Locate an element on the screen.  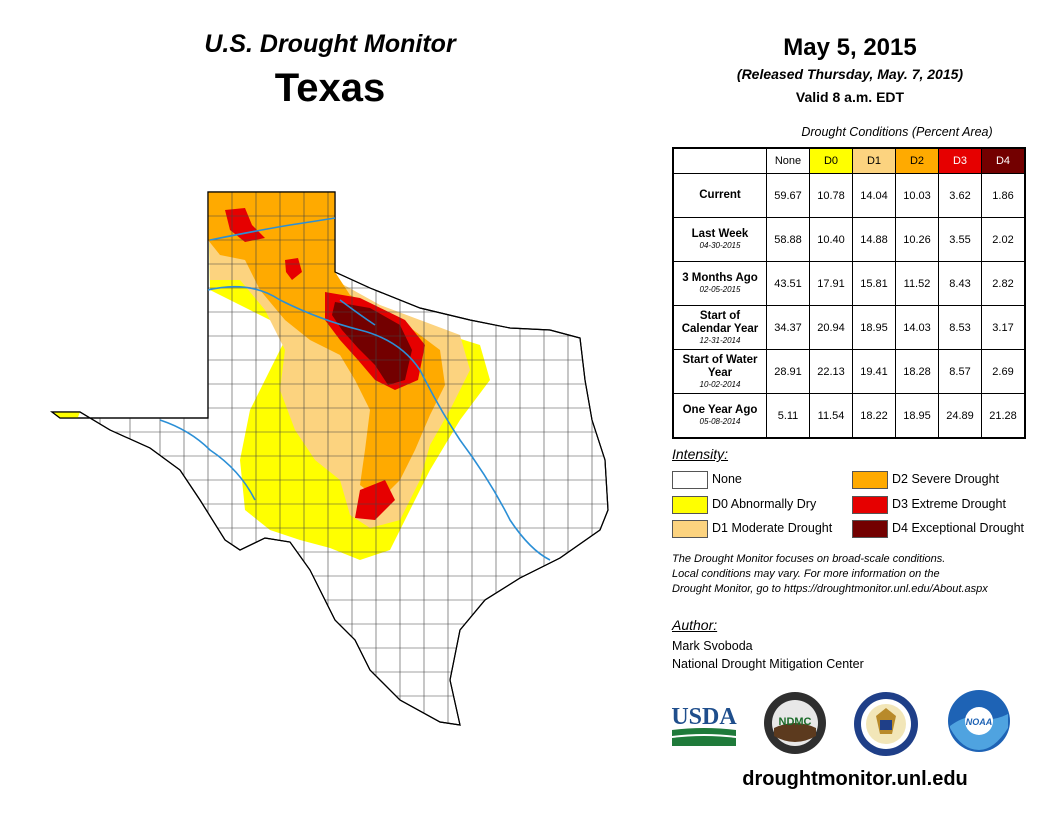
table-cell: 8.43 is located at coordinates (960, 283).